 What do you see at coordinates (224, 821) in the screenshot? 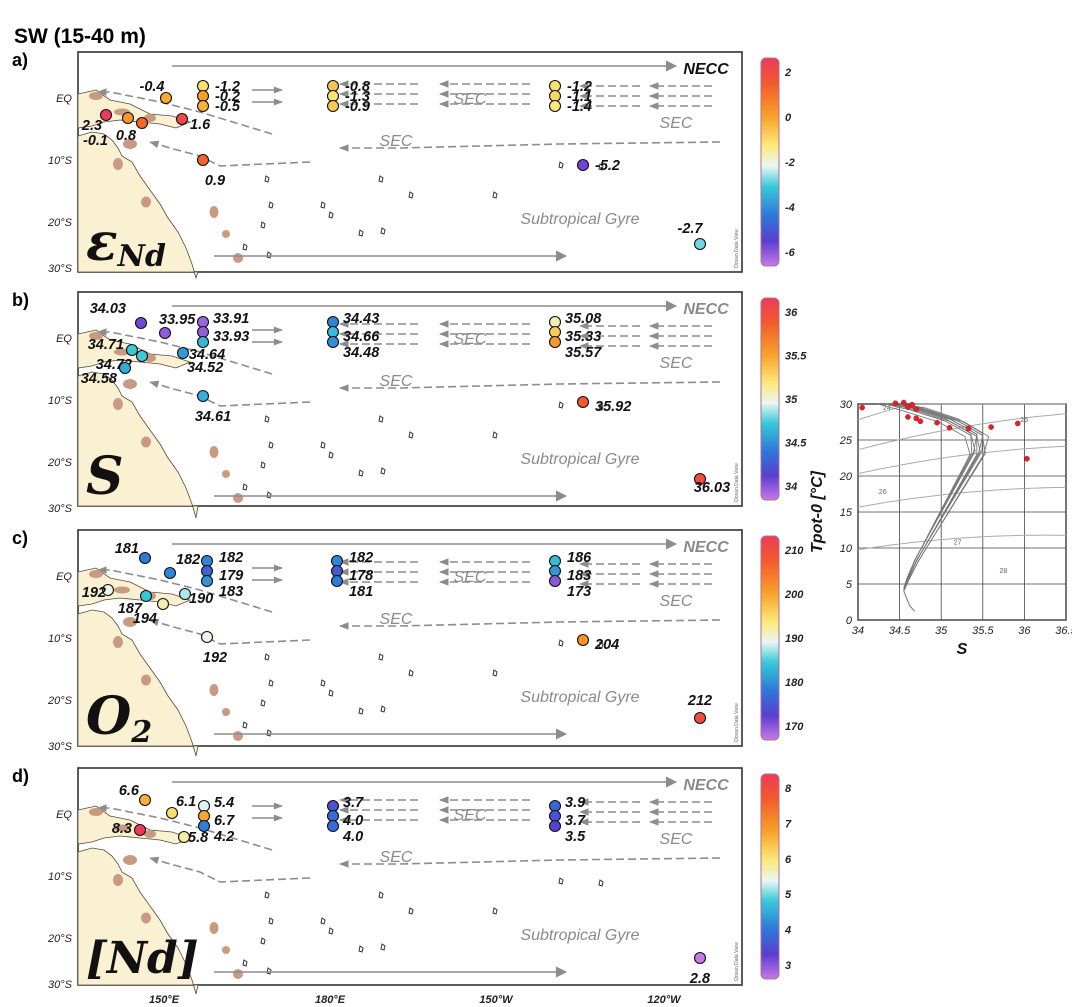
I see `station-value-label: 6.7` at bounding box center [224, 821].